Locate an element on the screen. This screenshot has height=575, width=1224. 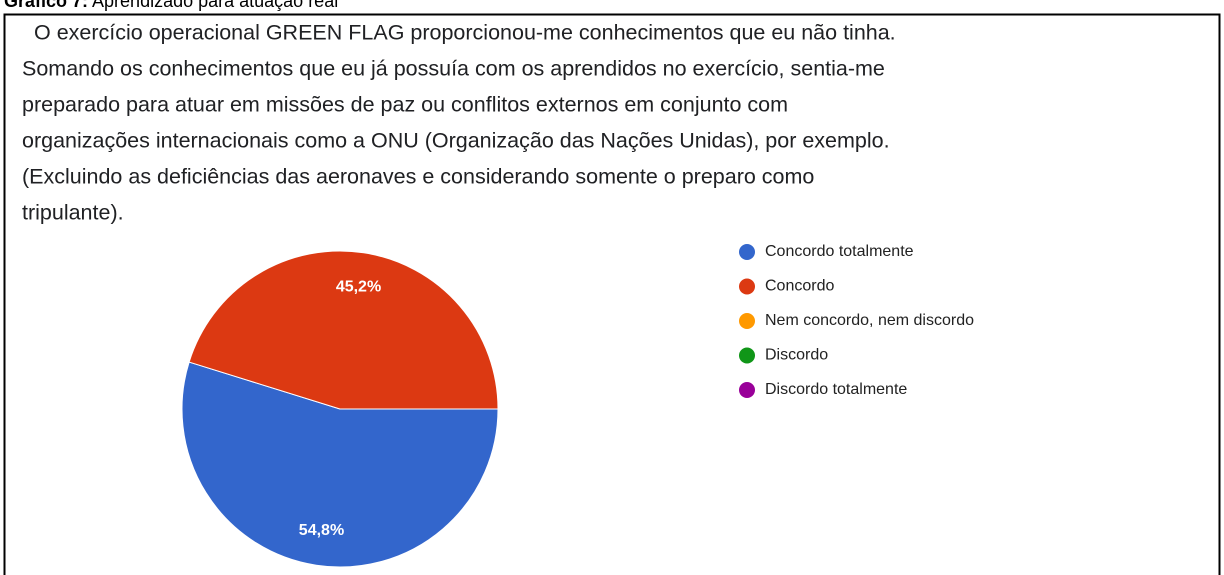
question-line: tripulante). is located at coordinates (73, 213).